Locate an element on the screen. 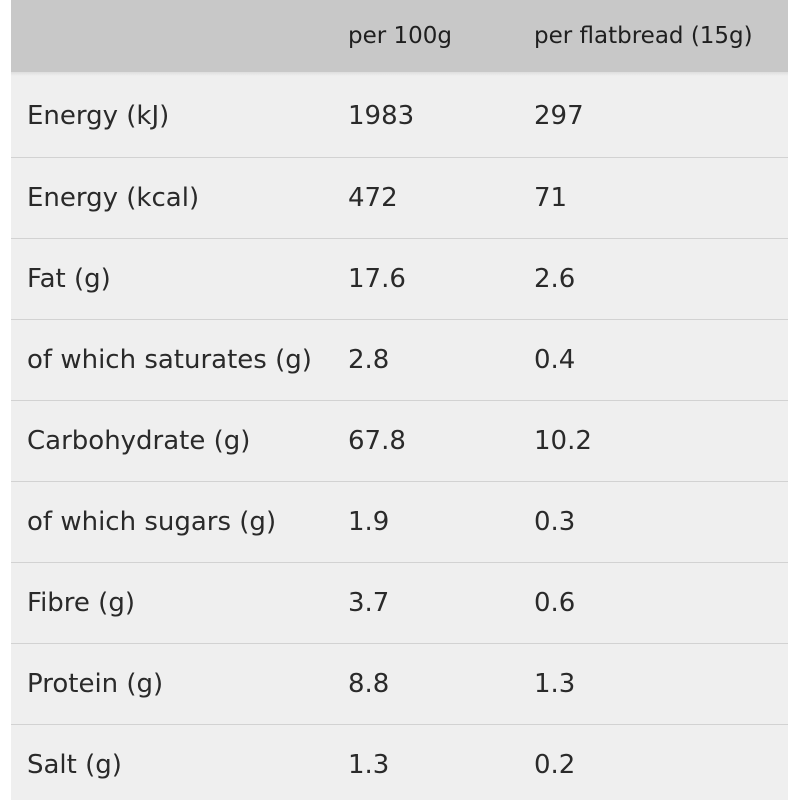  value-per-100g: 8.8 is located at coordinates (369, 683).